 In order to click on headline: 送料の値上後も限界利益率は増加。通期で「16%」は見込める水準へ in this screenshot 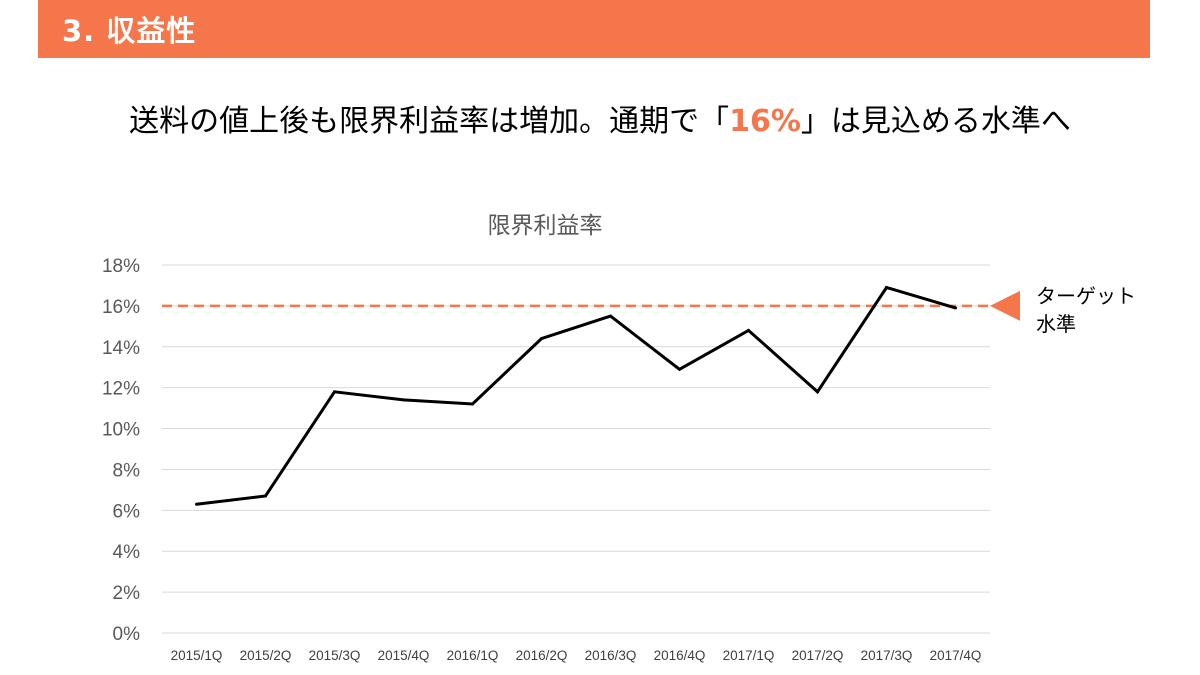, I will do `click(600, 118)`.